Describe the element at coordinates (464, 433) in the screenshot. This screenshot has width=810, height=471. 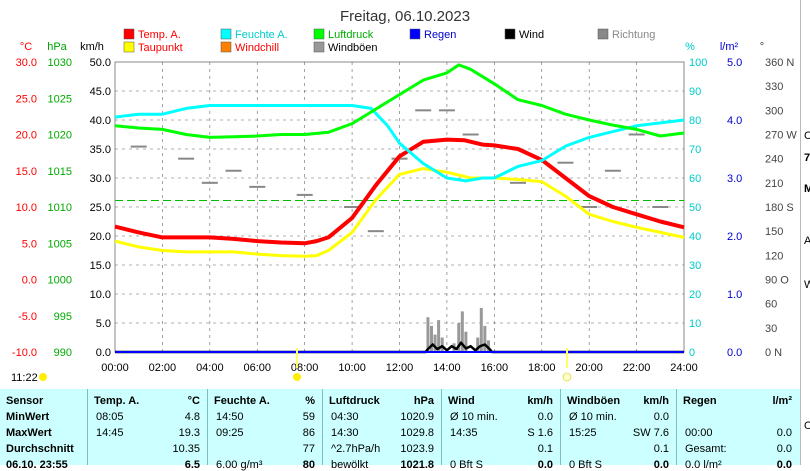
I see `row-sub-value: 14:35` at that location.